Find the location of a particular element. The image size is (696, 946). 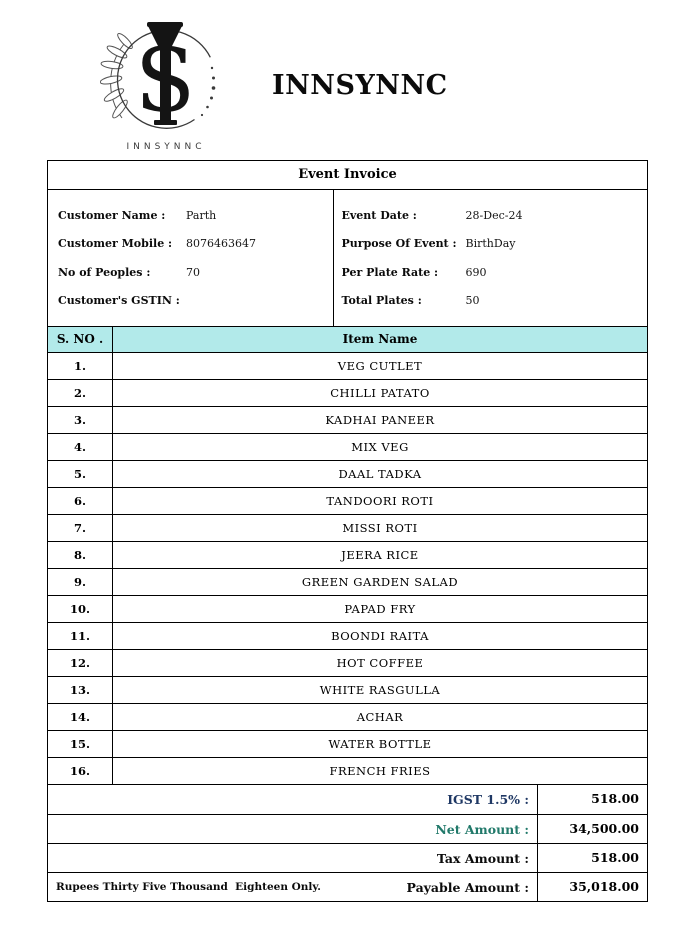

detail-row: Event Date : 28-Dec-24 is located at coordinates (490, 215).